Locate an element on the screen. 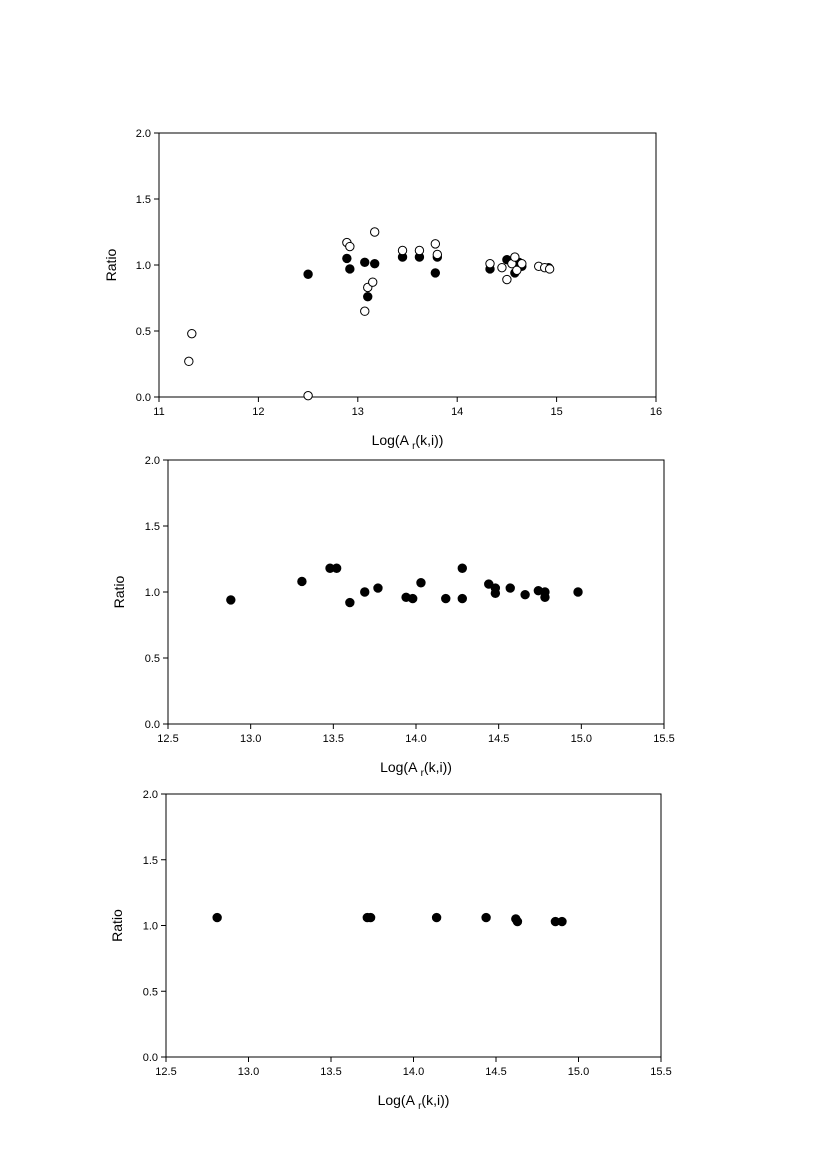  x-tick-label: 12 is located at coordinates (258, 412).